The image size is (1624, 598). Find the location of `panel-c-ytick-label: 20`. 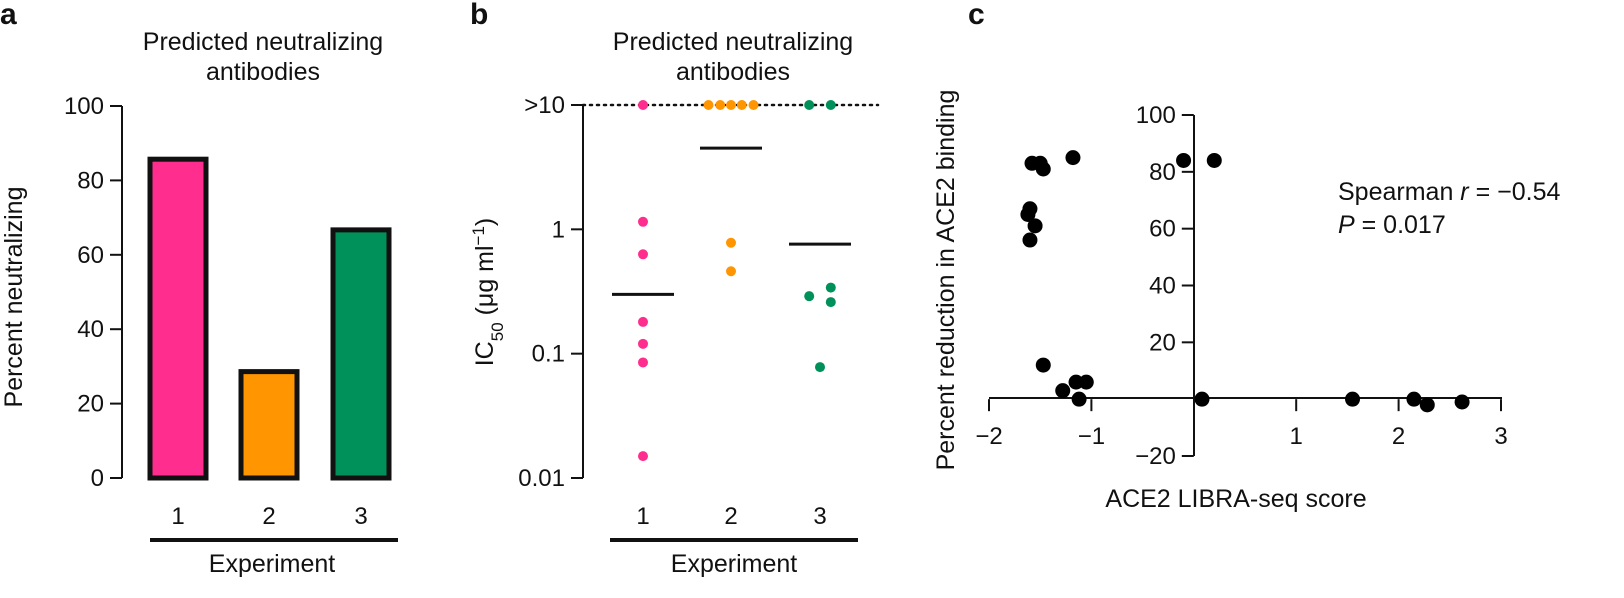

panel-c-ytick-label: 20 is located at coordinates (1162, 342).